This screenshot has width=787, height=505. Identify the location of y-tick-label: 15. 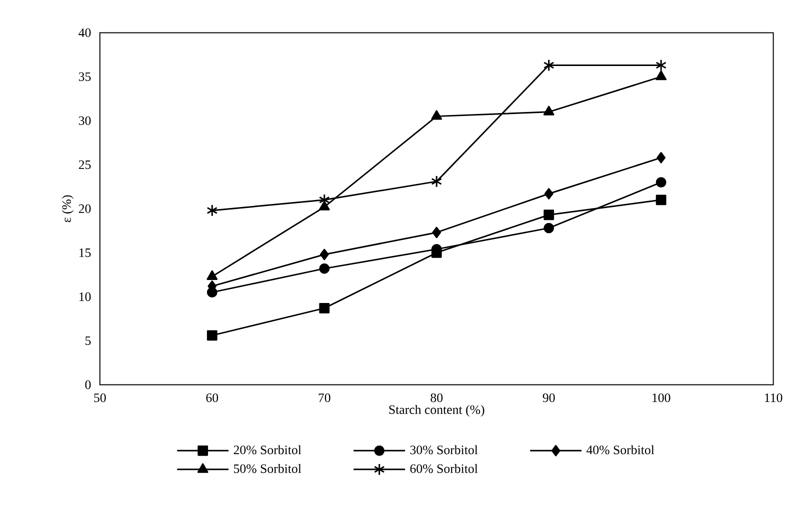
(85, 252).